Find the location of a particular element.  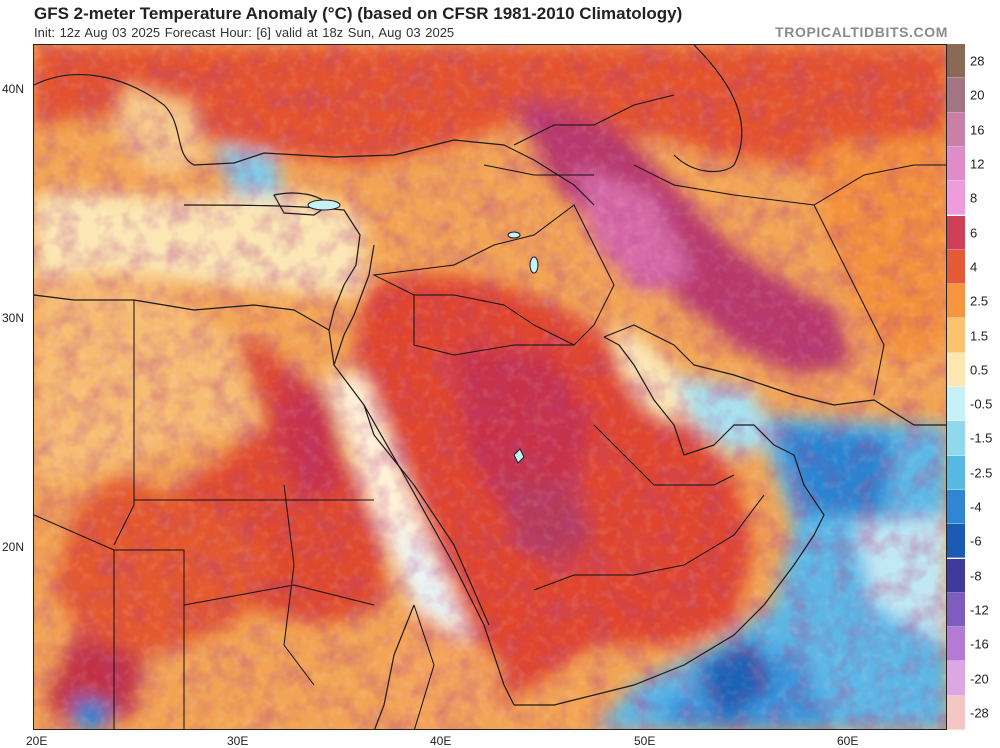

colorbar-label: 8 is located at coordinates (974, 198).